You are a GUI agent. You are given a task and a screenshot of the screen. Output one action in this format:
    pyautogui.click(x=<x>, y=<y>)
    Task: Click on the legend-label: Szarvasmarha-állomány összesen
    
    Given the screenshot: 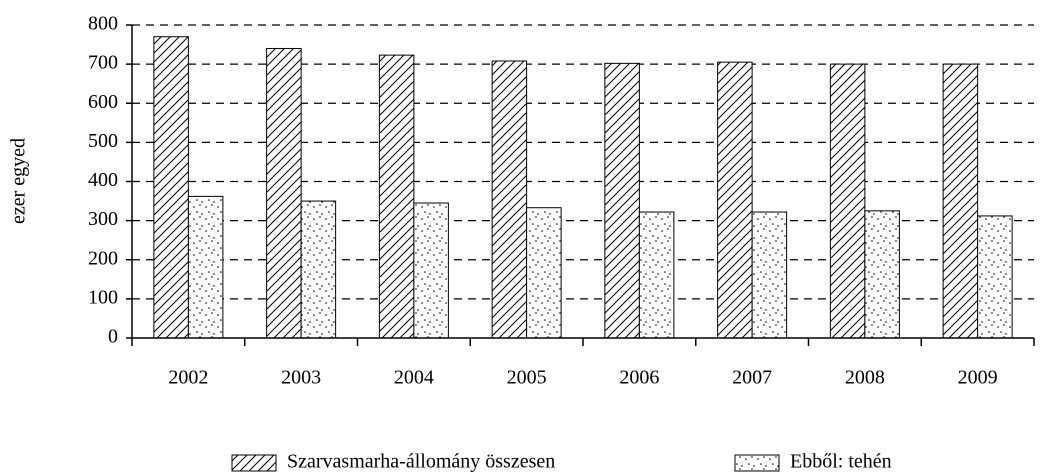 What is the action you would take?
    pyautogui.click(x=421, y=462)
    